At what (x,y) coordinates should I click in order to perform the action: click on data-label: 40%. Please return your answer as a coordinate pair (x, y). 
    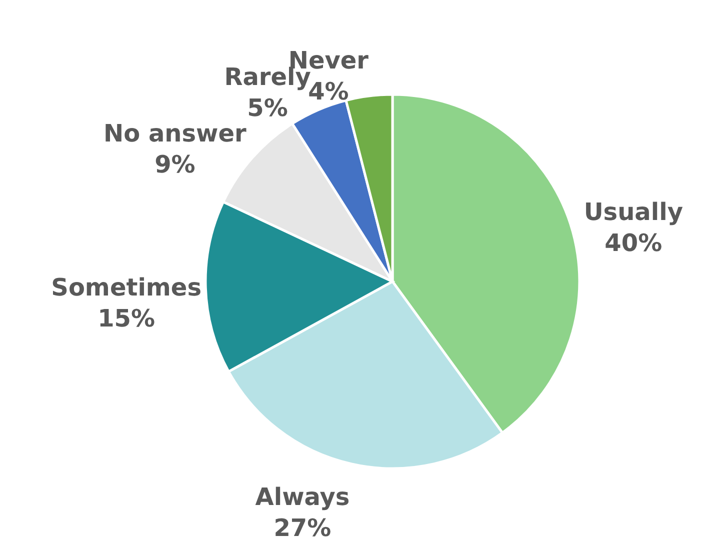
    Looking at the image, I should click on (633, 242).